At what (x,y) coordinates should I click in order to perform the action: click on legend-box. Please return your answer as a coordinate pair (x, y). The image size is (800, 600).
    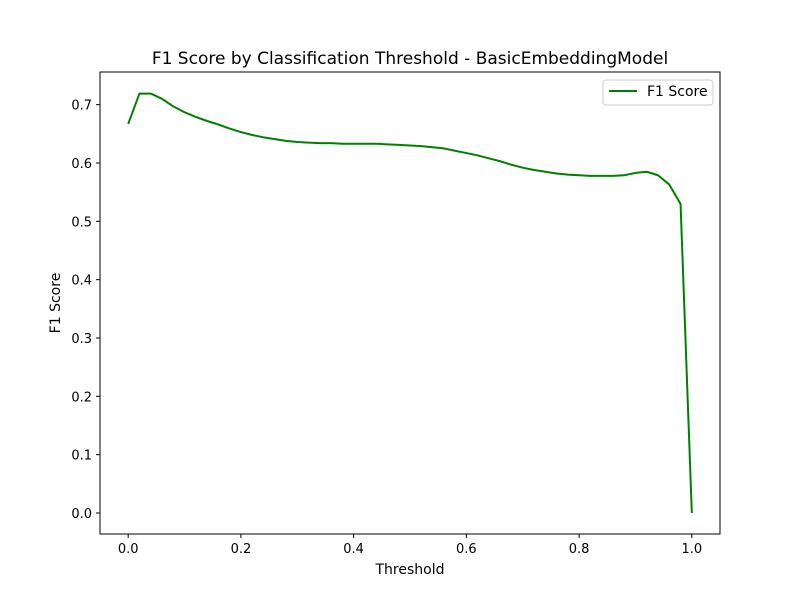
    Looking at the image, I should click on (658, 92).